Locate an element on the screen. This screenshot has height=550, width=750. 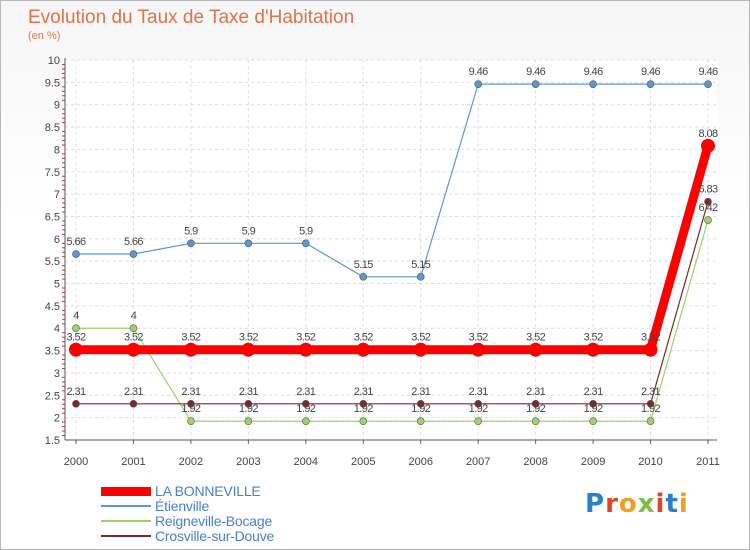
x-tick-label: 2004 is located at coordinates (306, 462).